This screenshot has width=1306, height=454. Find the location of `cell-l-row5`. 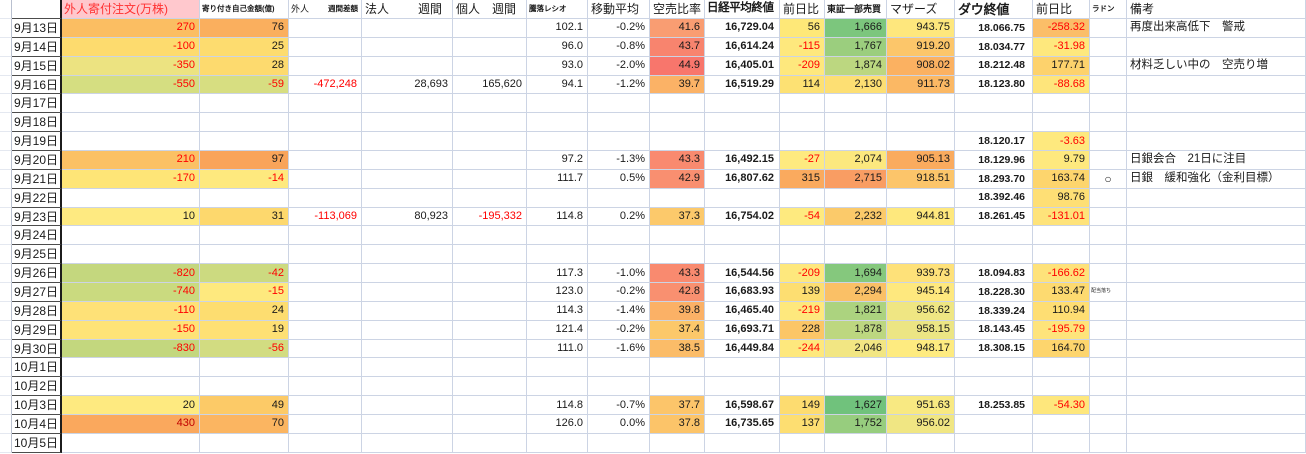

cell-l-row5 is located at coordinates (856, 123).